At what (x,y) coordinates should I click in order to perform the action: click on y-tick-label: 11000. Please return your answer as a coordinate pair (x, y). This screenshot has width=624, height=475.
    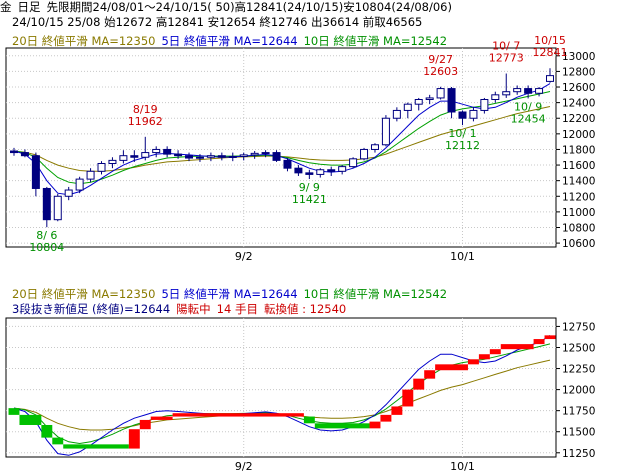
    Looking at the image, I should click on (578, 213).